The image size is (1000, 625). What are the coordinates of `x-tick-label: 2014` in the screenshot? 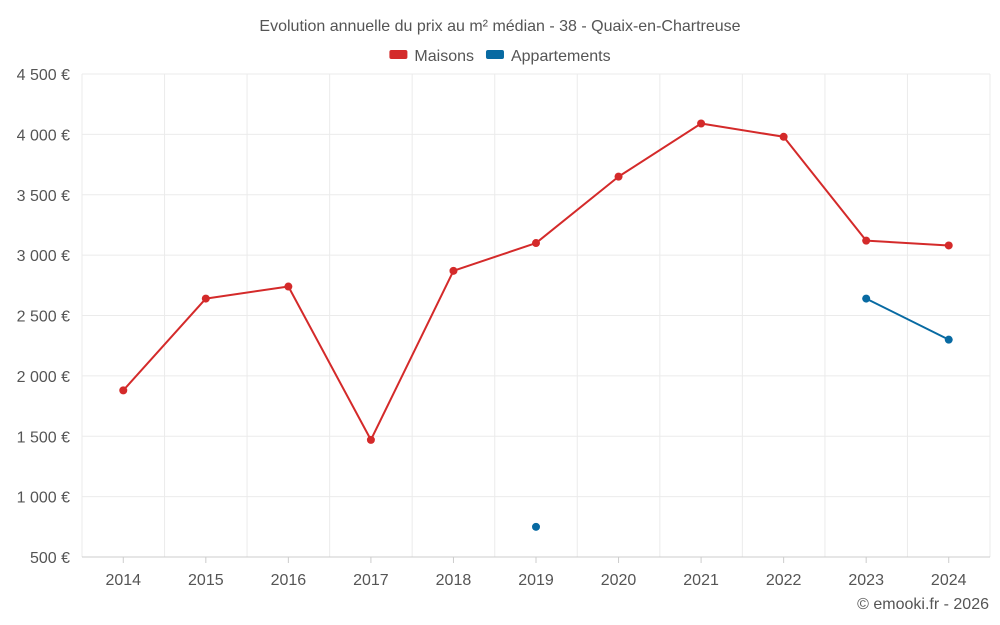 It's located at (123, 580).